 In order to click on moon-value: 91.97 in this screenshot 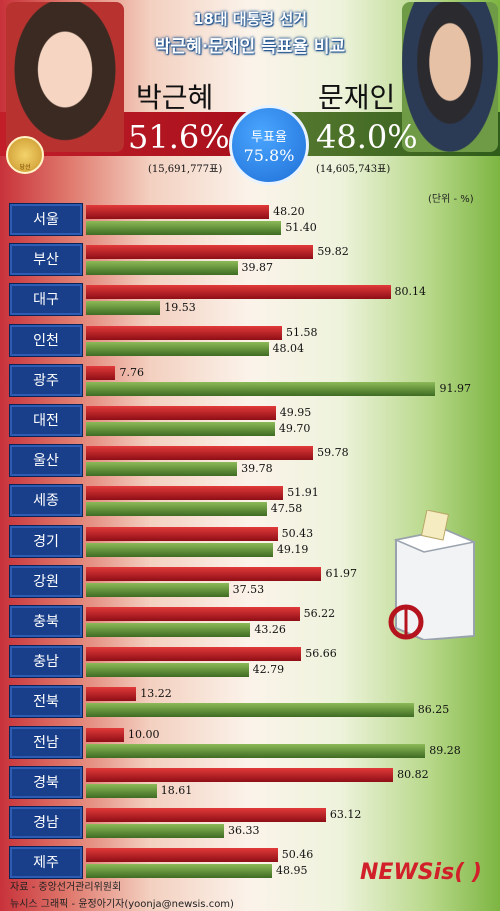, I will do `click(455, 388)`.